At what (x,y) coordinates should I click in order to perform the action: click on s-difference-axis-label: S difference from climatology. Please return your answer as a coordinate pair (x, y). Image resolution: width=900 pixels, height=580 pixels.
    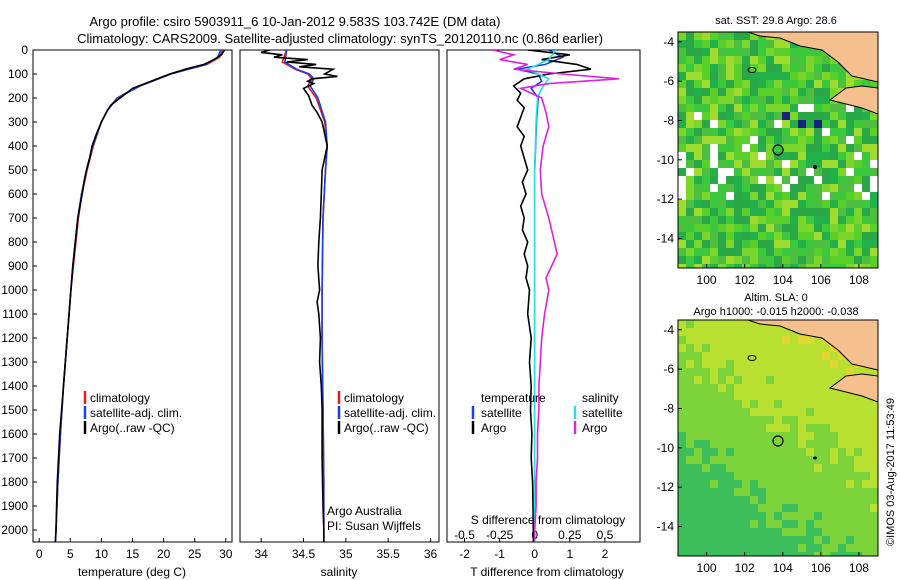
    Looking at the image, I should click on (548, 520).